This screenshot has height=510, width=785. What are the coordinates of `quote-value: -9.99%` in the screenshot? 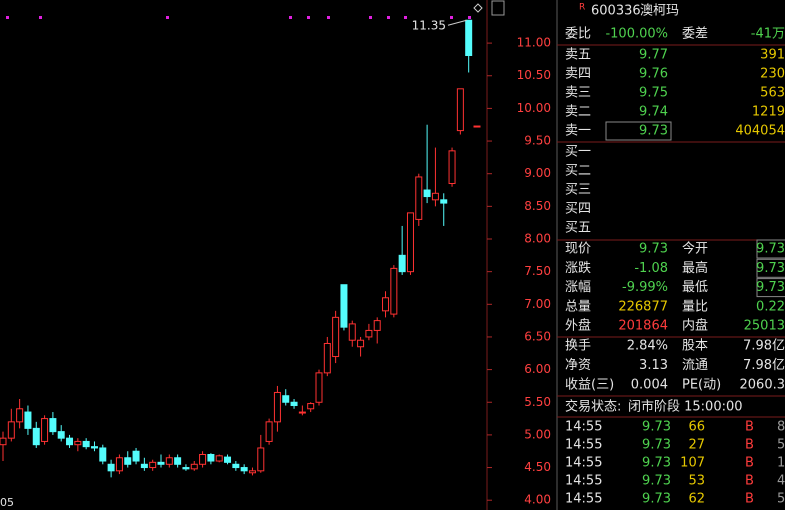 It's located at (645, 287).